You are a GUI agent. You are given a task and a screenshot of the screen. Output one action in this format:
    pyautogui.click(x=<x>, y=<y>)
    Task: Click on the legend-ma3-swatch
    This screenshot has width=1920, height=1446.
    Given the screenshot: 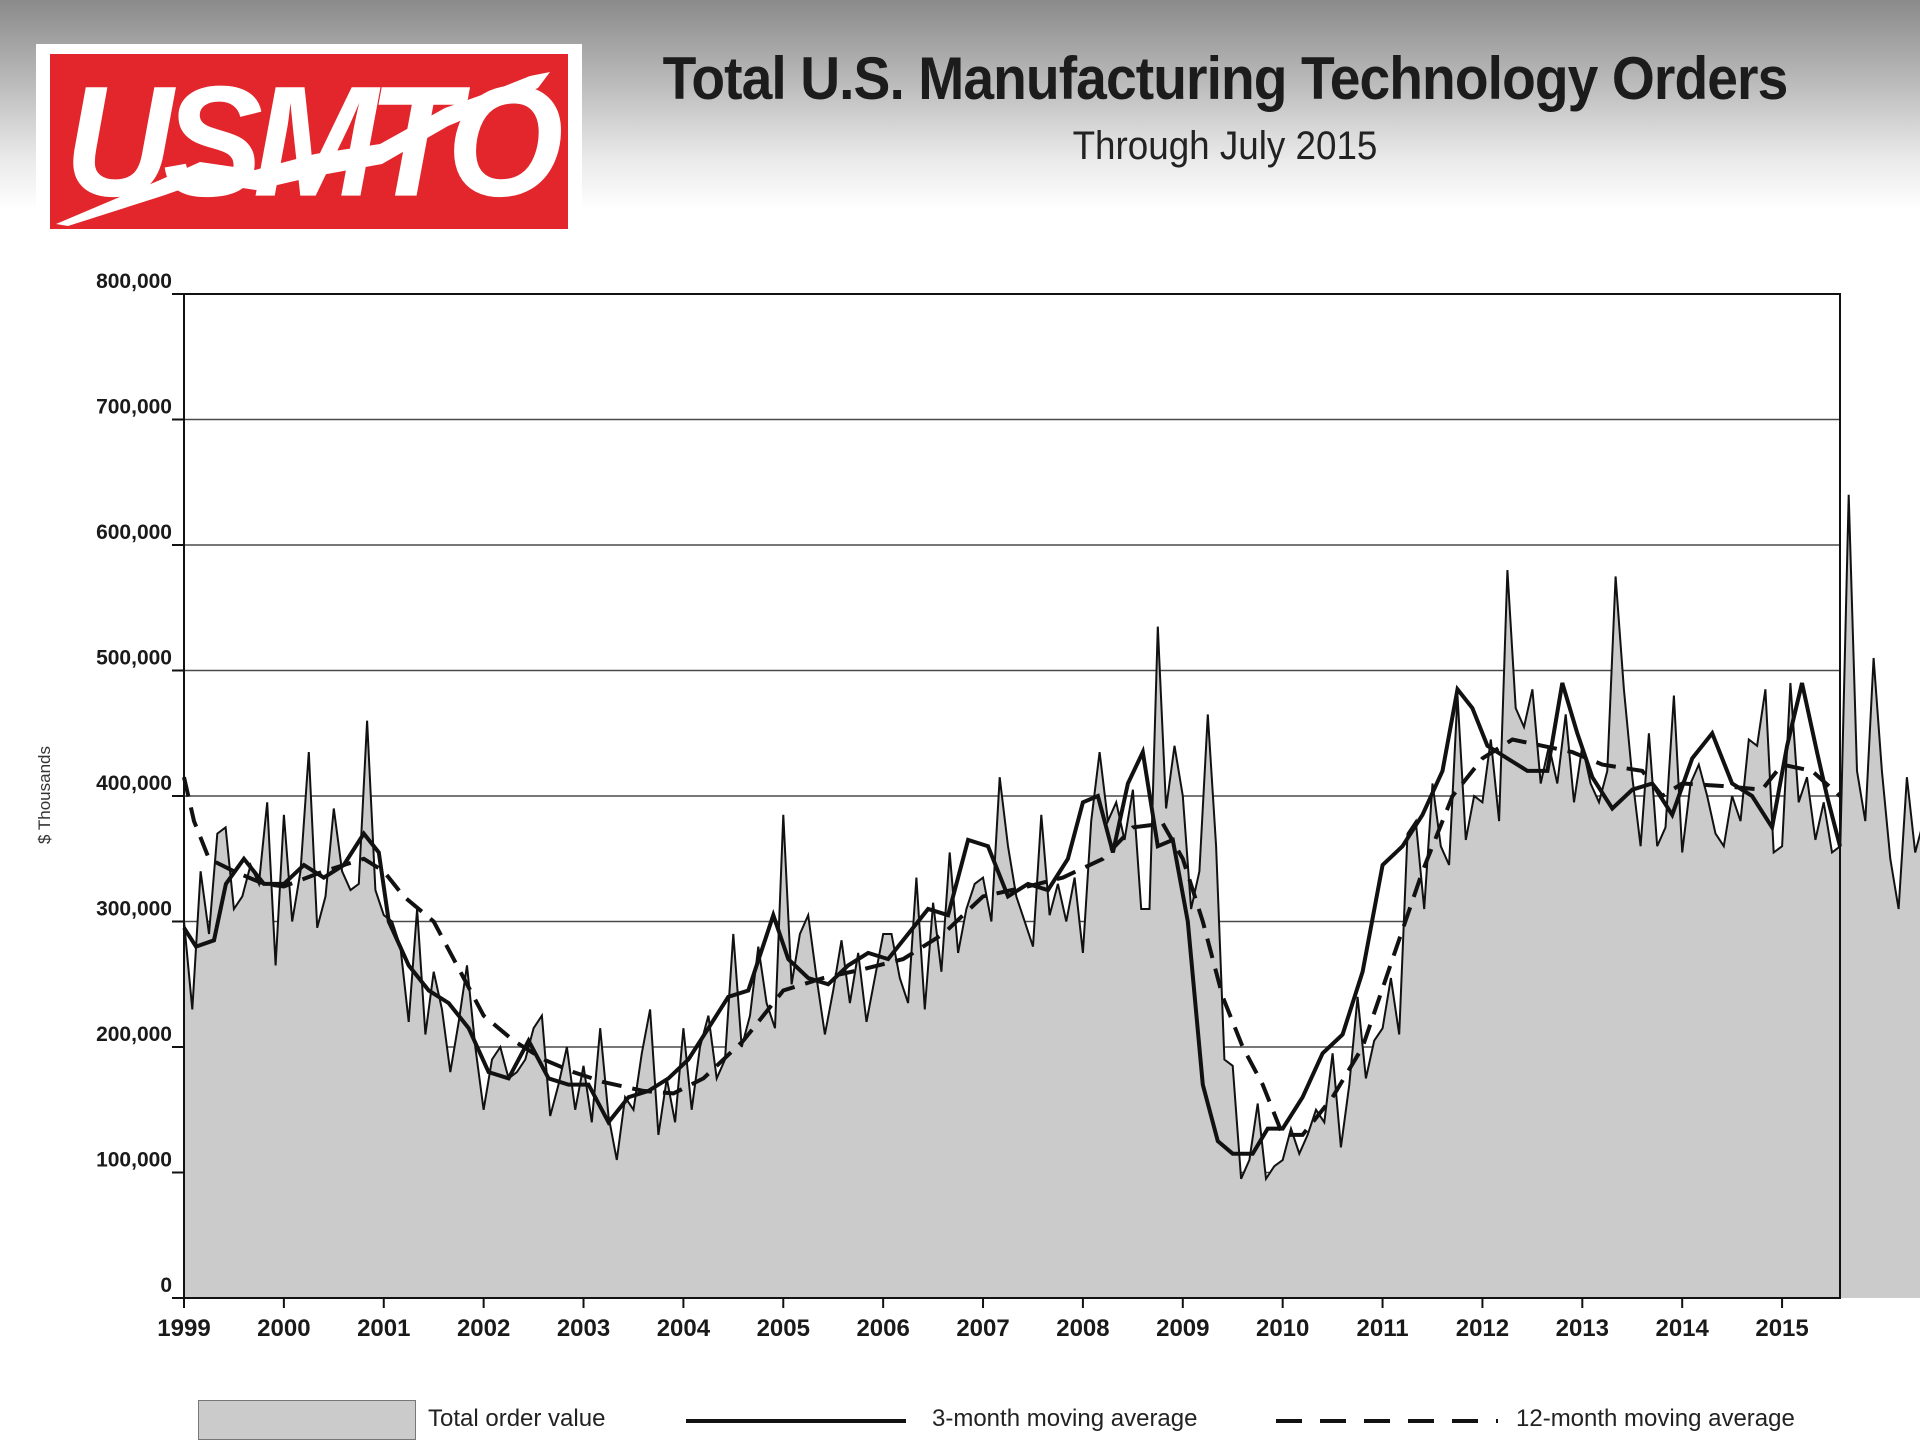 What is the action you would take?
    pyautogui.click(x=796, y=1421)
    